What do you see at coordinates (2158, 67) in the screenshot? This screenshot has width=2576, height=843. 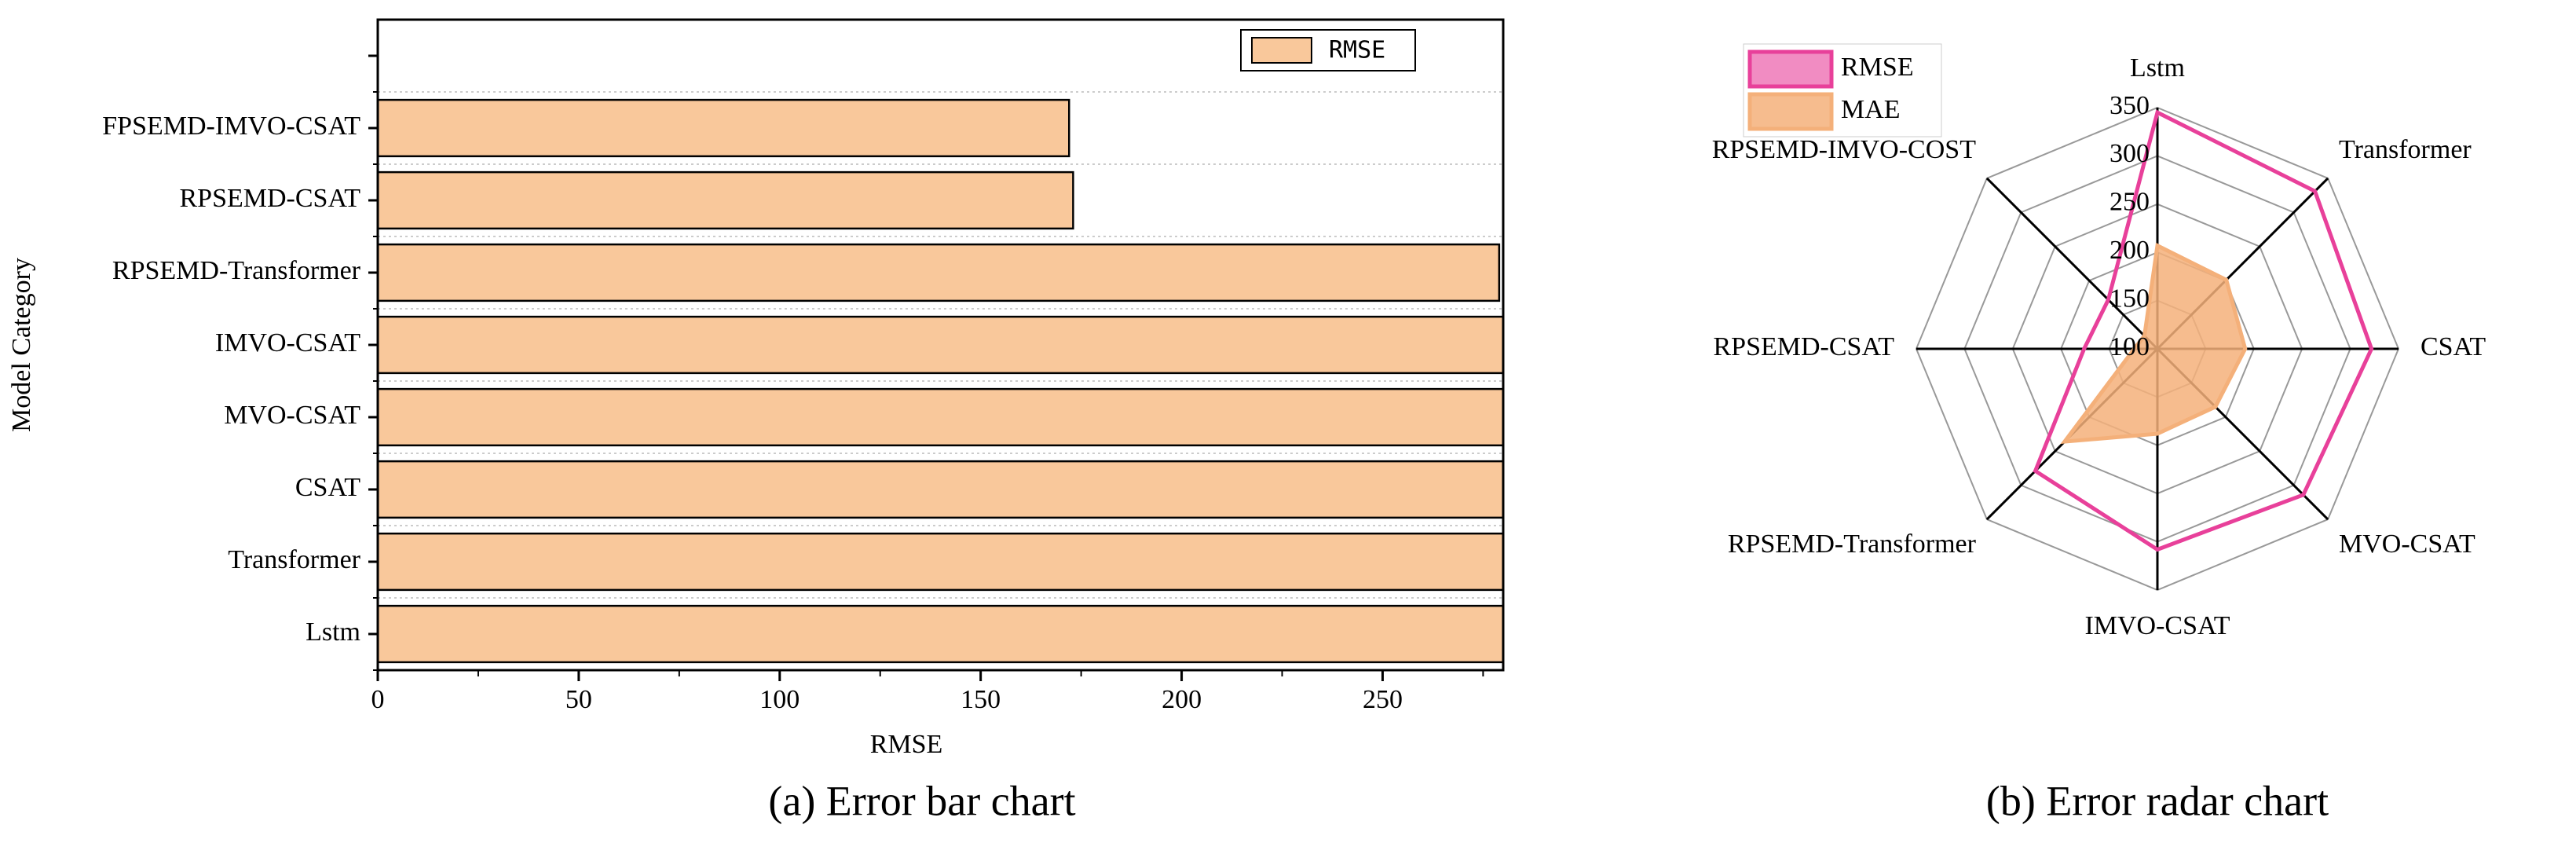 I see `axis-label: Lstm` at bounding box center [2158, 67].